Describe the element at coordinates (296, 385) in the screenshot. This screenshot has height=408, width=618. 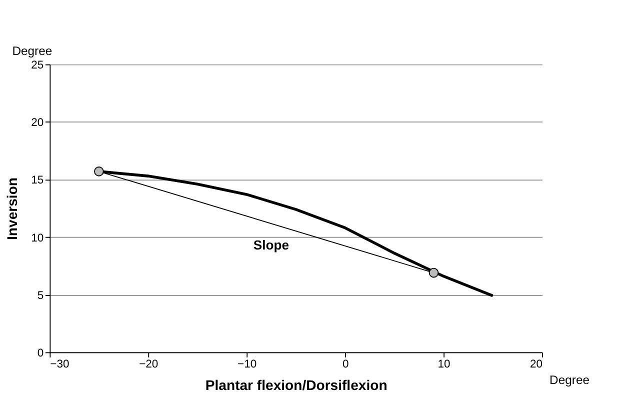
I see `x-axis-title: Plantar flexion/Dorsiflexion` at that location.